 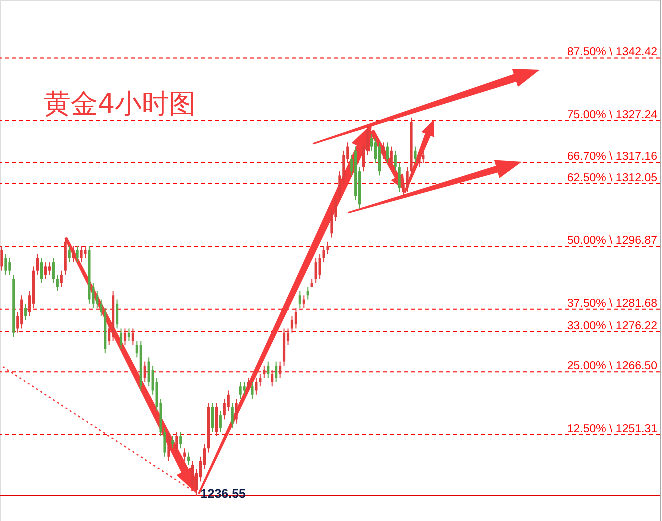 I want to click on y2-tick-label: 25.00% \, so click(x=590, y=366).